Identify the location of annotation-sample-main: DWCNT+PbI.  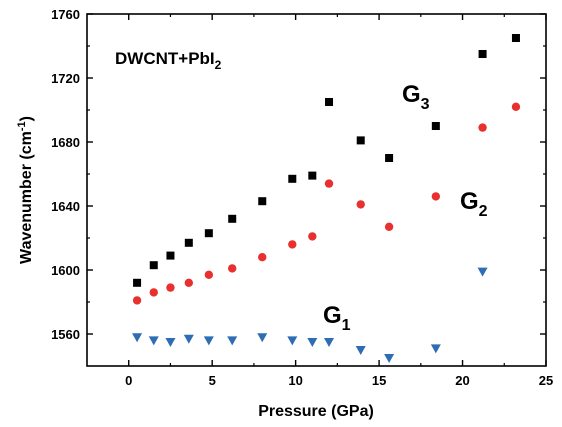
(165, 58).